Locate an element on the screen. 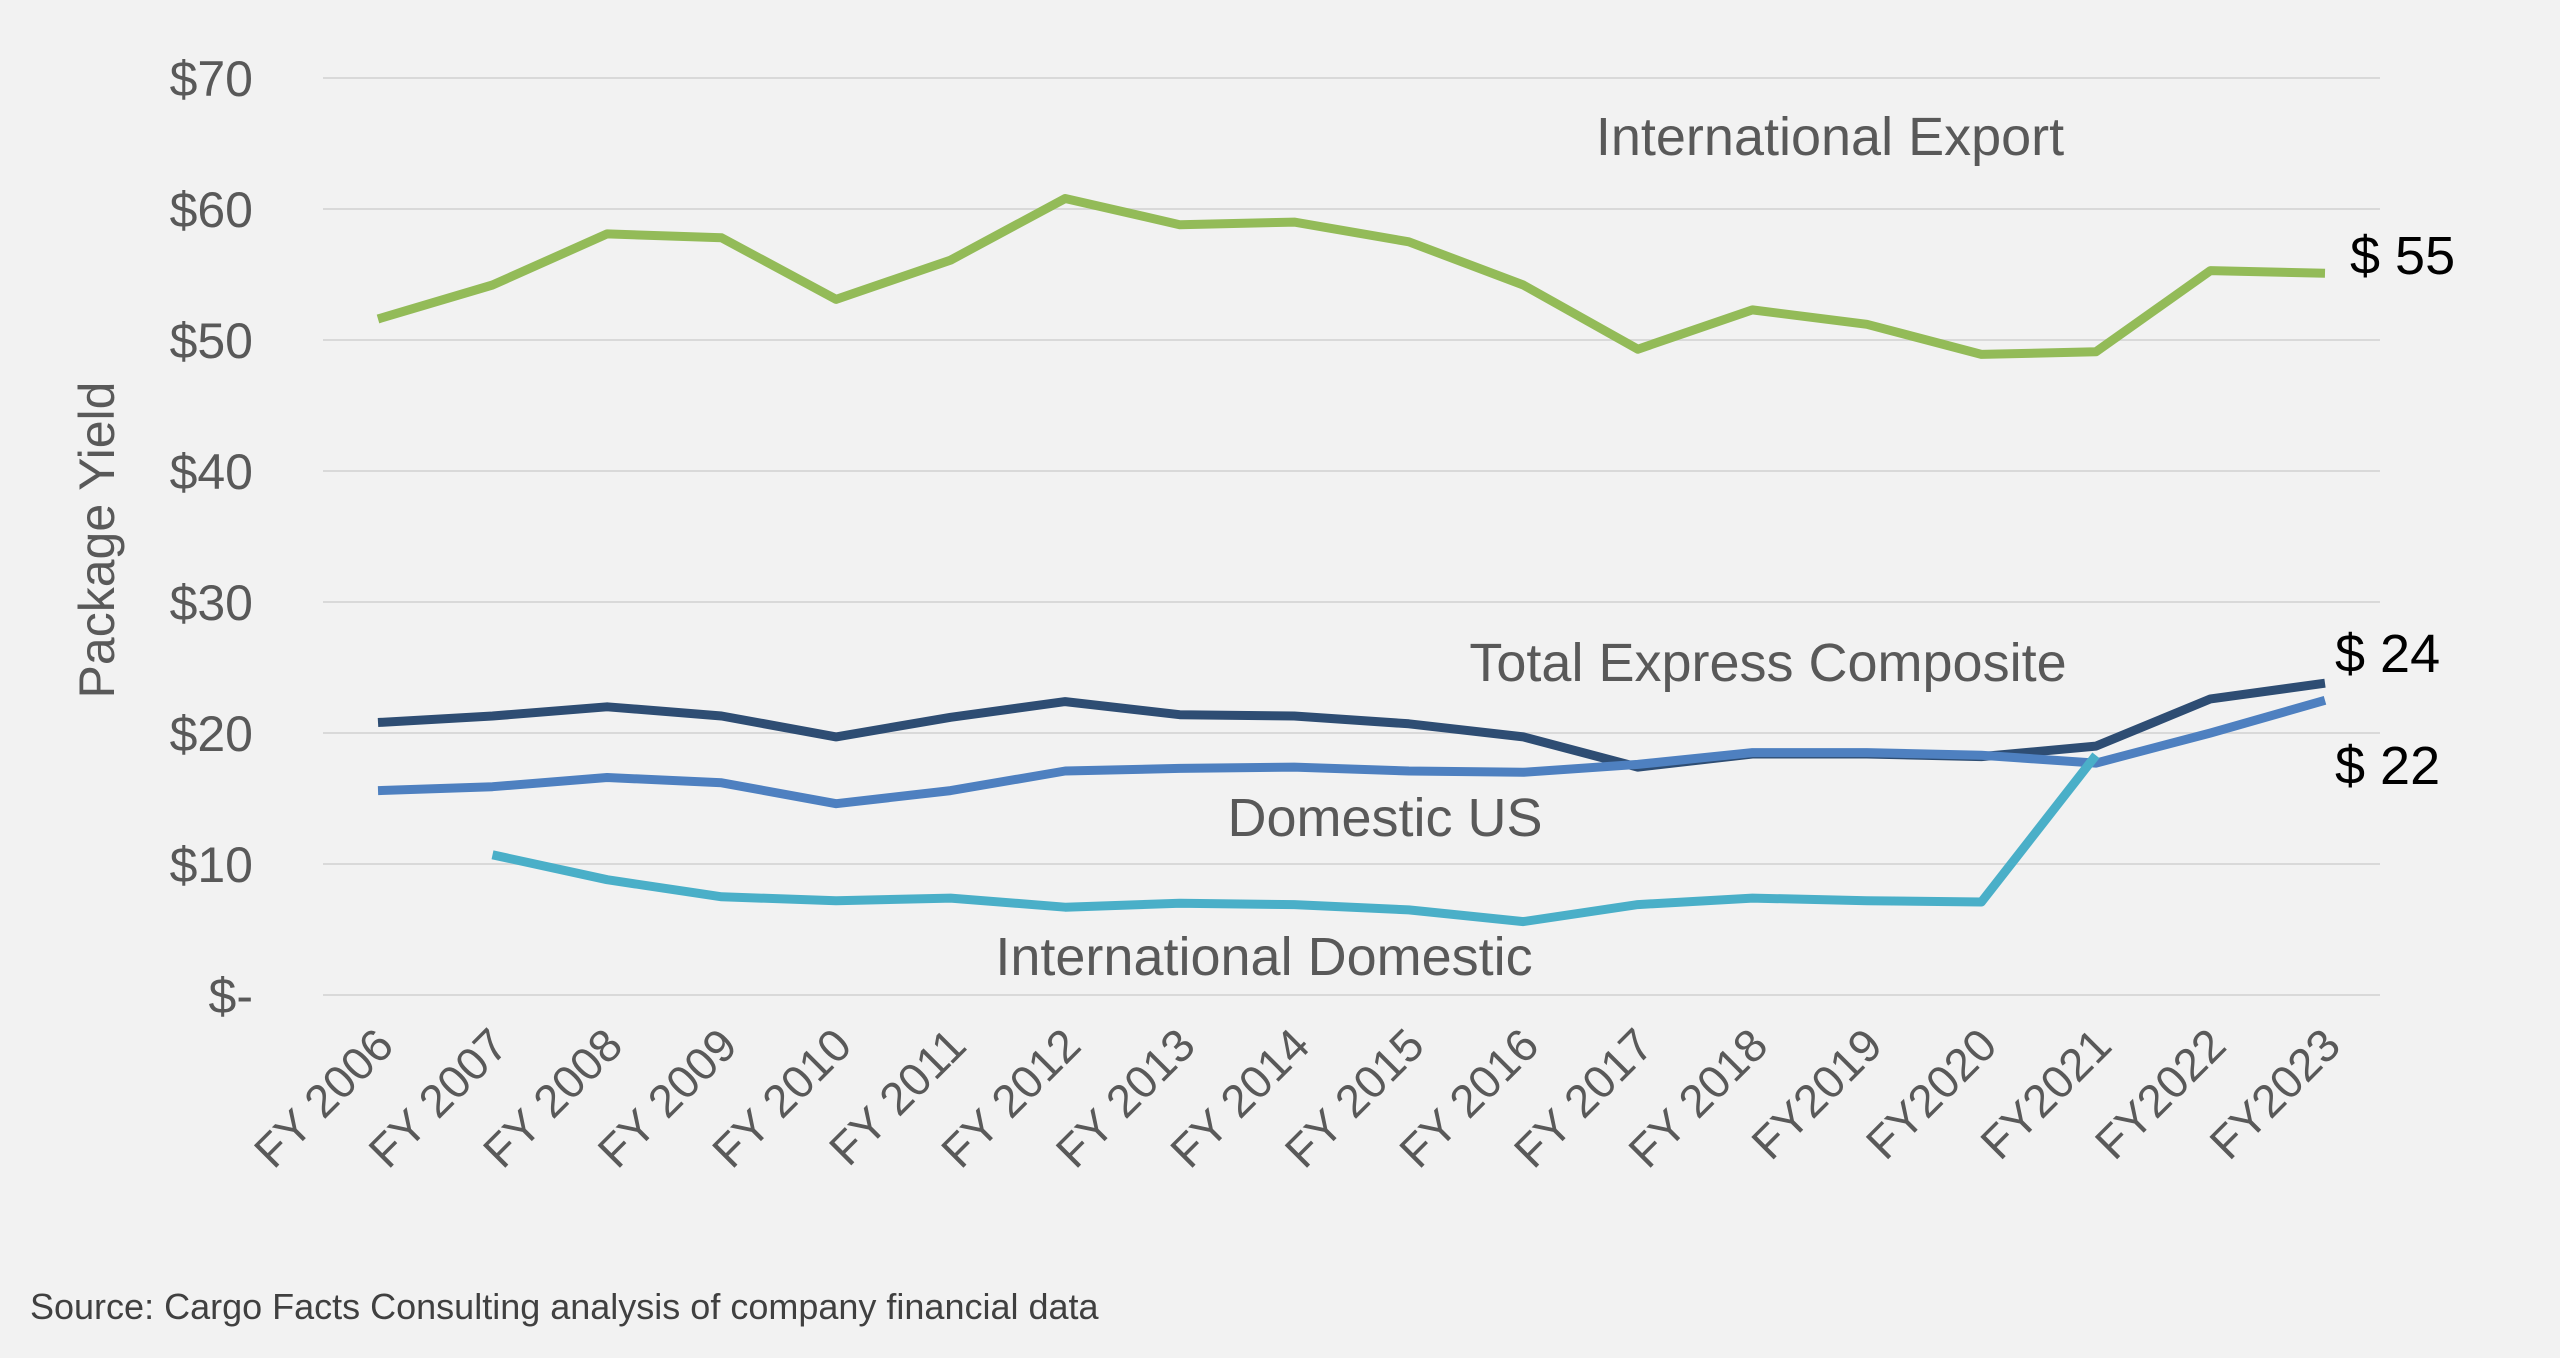 Image resolution: width=2560 pixels, height=1358 pixels. y-tick-label: $10 is located at coordinates (211, 865).